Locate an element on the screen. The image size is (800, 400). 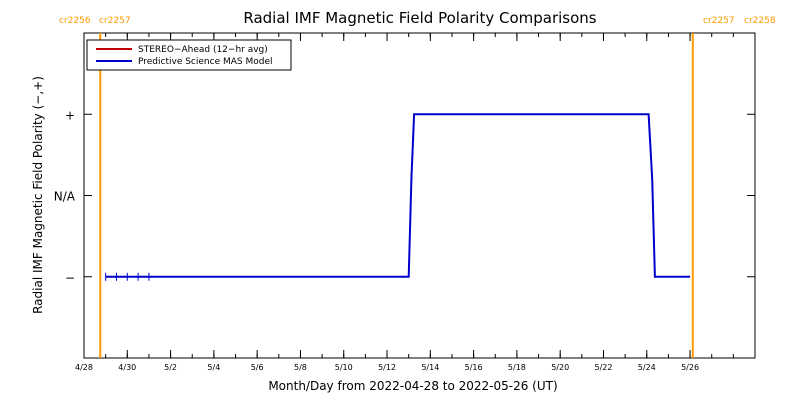
y-axis-label: Radial IMF Magnetic Field Polarity (−,+) is located at coordinates (38, 195).